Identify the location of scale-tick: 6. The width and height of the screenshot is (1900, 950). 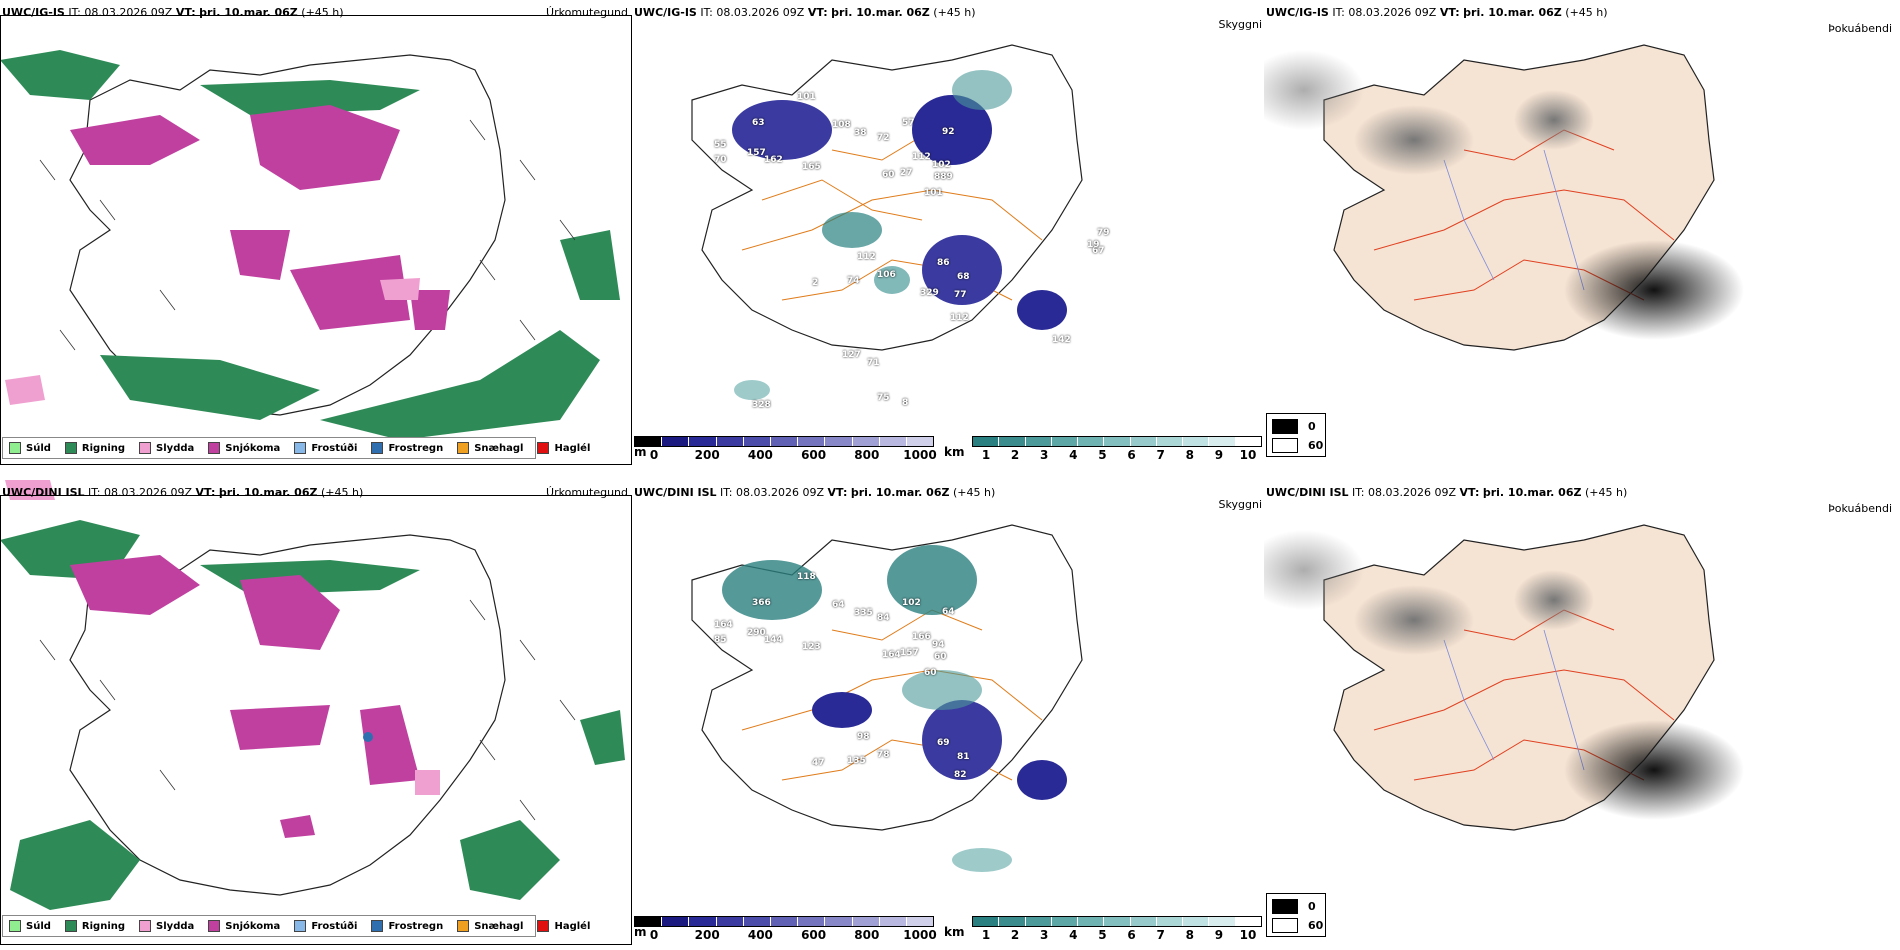
(1131, 935).